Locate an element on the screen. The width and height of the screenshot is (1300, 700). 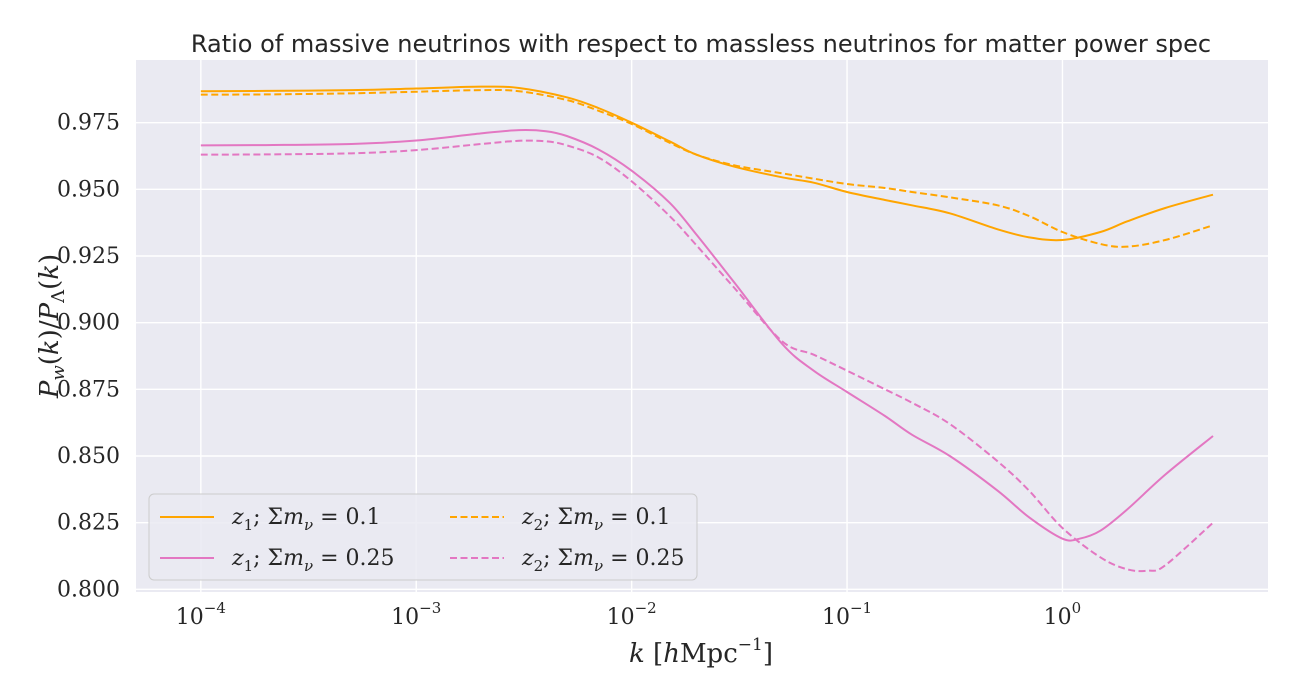
legend-item: z1; Σmν = 0.1 is located at coordinates (270, 519).